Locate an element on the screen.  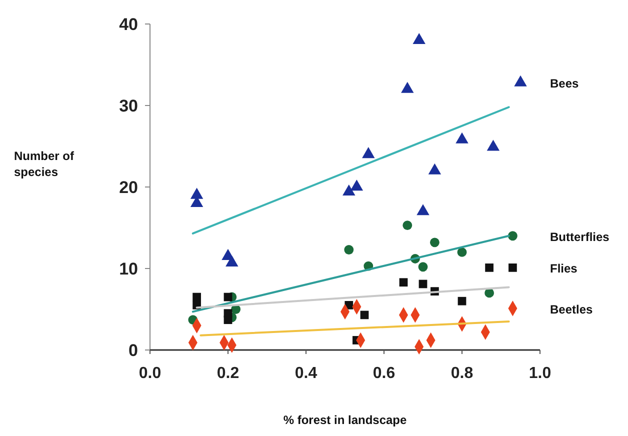
x-tick-label: 0.0 is located at coordinates (150, 373).